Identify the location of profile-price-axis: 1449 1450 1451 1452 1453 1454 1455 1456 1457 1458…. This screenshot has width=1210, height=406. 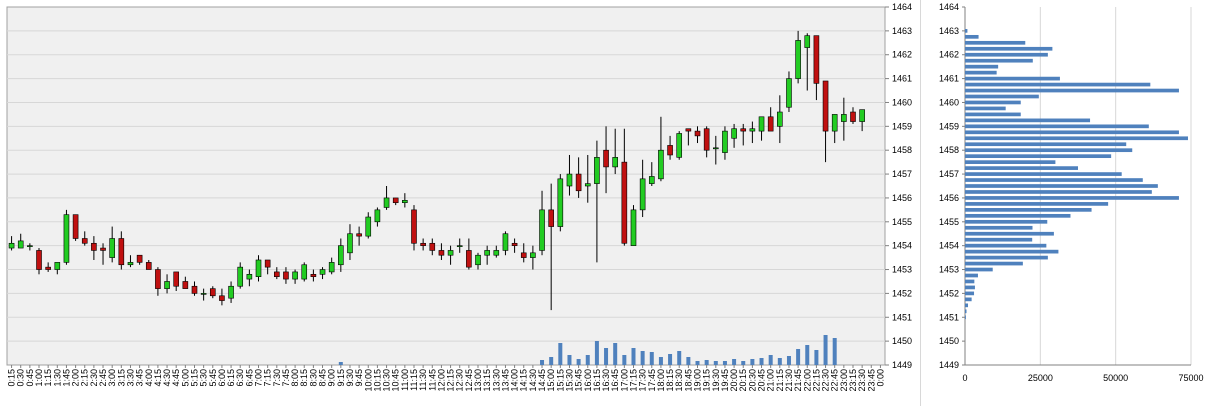
(952, 186).